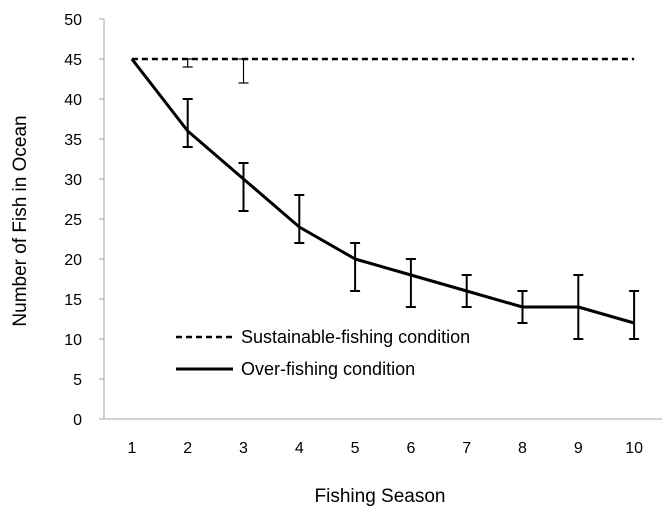 This screenshot has width=662, height=511. What do you see at coordinates (299, 448) in the screenshot?
I see `x-tick-label: 4` at bounding box center [299, 448].